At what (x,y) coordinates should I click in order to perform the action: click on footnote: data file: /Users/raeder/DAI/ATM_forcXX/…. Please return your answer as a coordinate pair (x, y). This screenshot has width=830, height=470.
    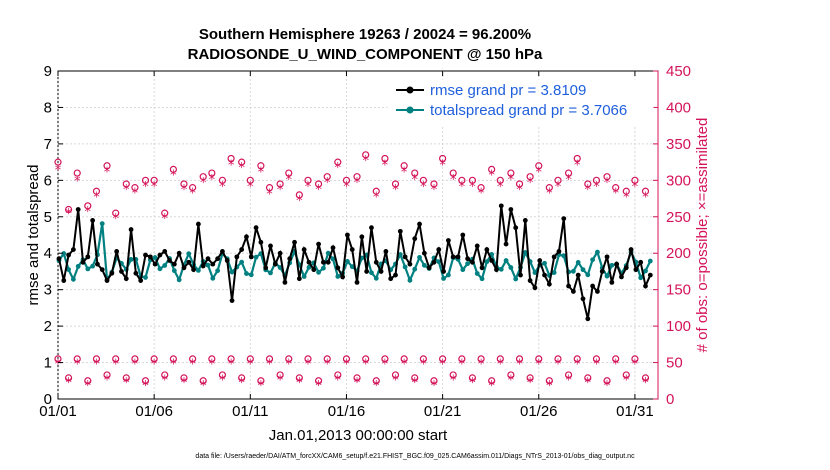
    Looking at the image, I should click on (415, 456).